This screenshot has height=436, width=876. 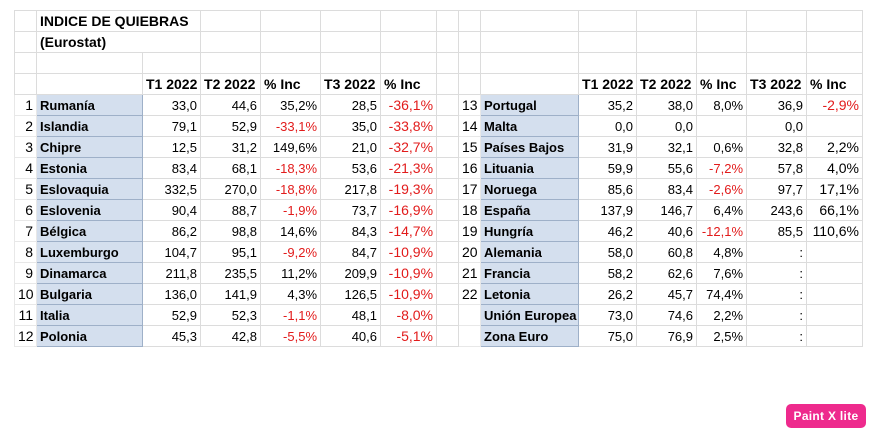 What do you see at coordinates (608, 168) in the screenshot?
I see `t1-value: 59,9` at bounding box center [608, 168].